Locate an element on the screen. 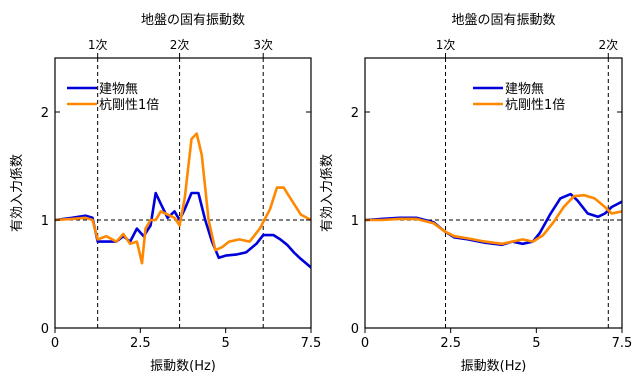  natural-frequency-label: 3次 is located at coordinates (263, 45).